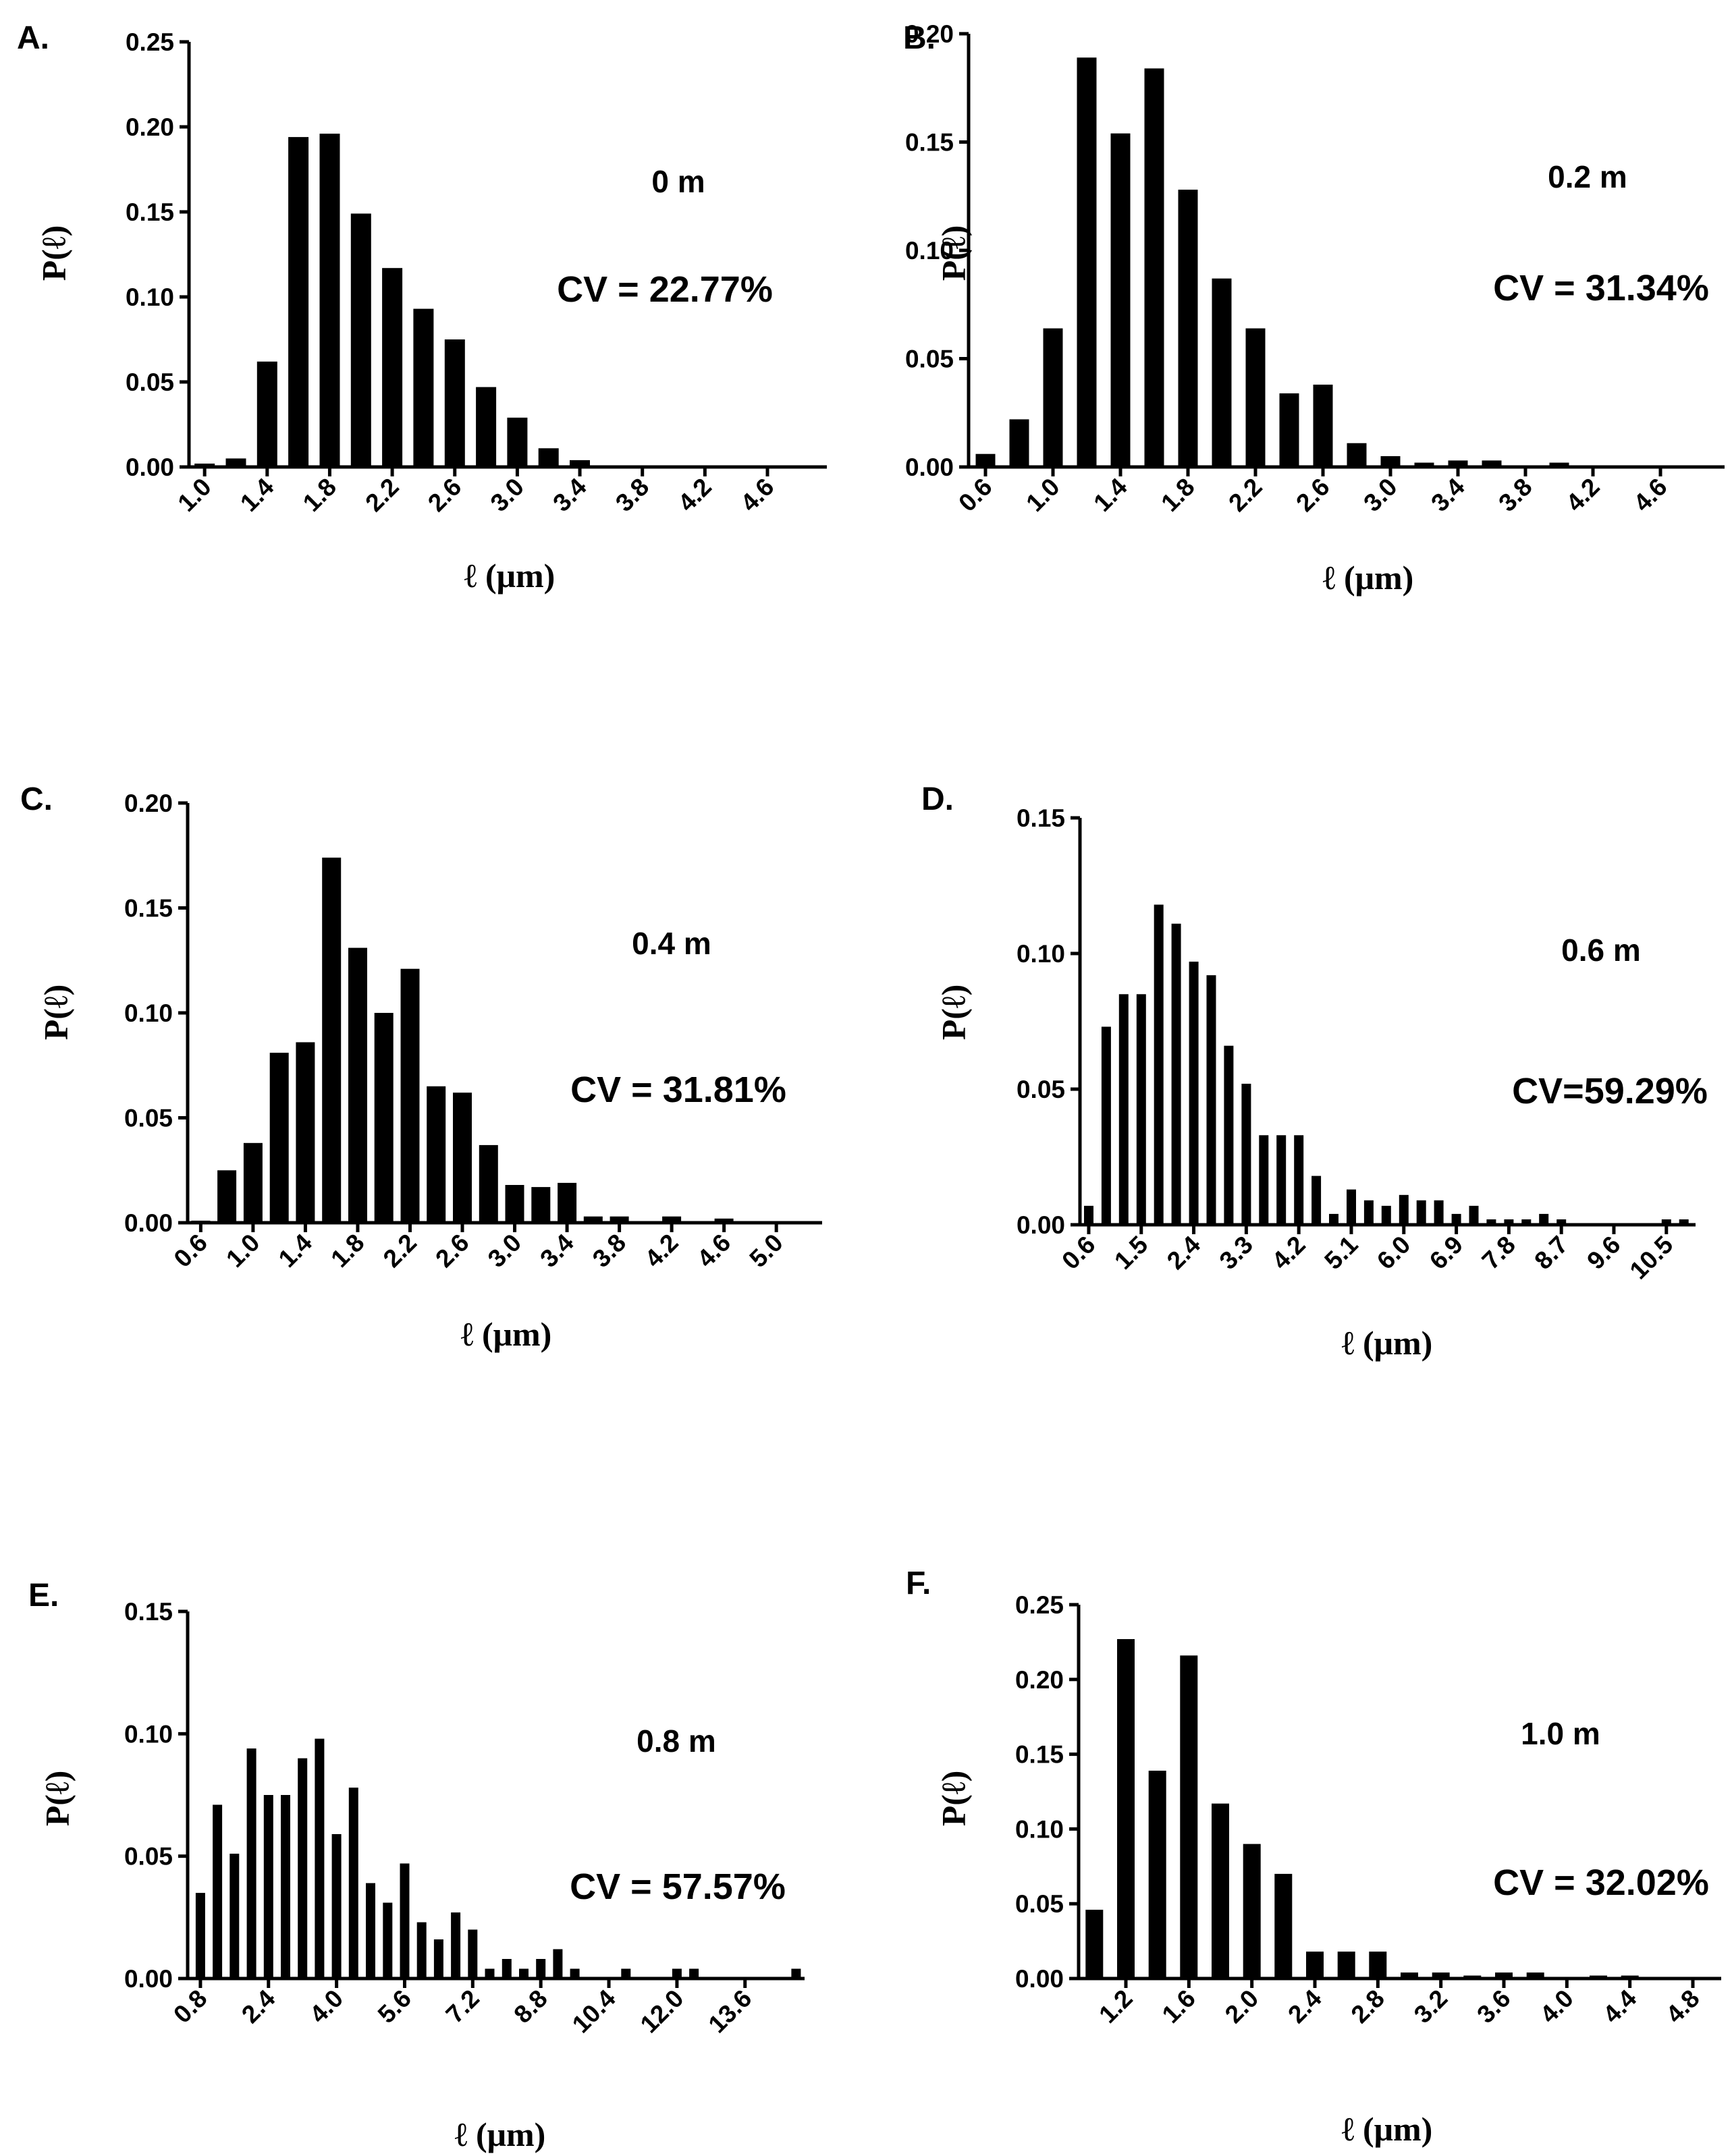 This screenshot has width=1732, height=2156. What do you see at coordinates (1245, 495) in the screenshot?
I see `x-tick-label: 2.2` at bounding box center [1245, 495].